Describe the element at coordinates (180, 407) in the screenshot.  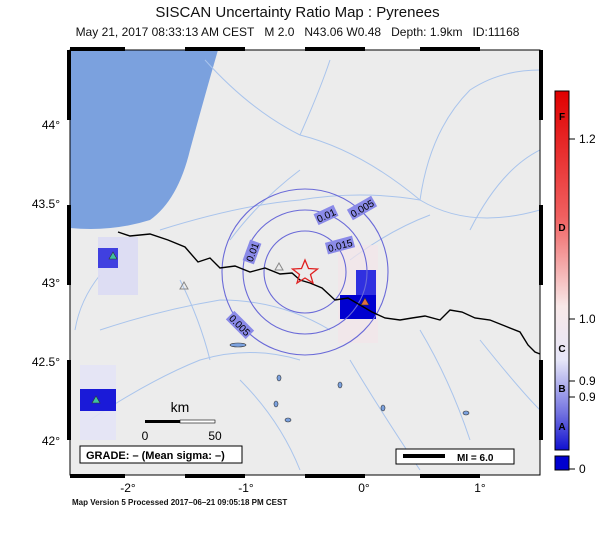
I see `scale-unit: km` at that location.